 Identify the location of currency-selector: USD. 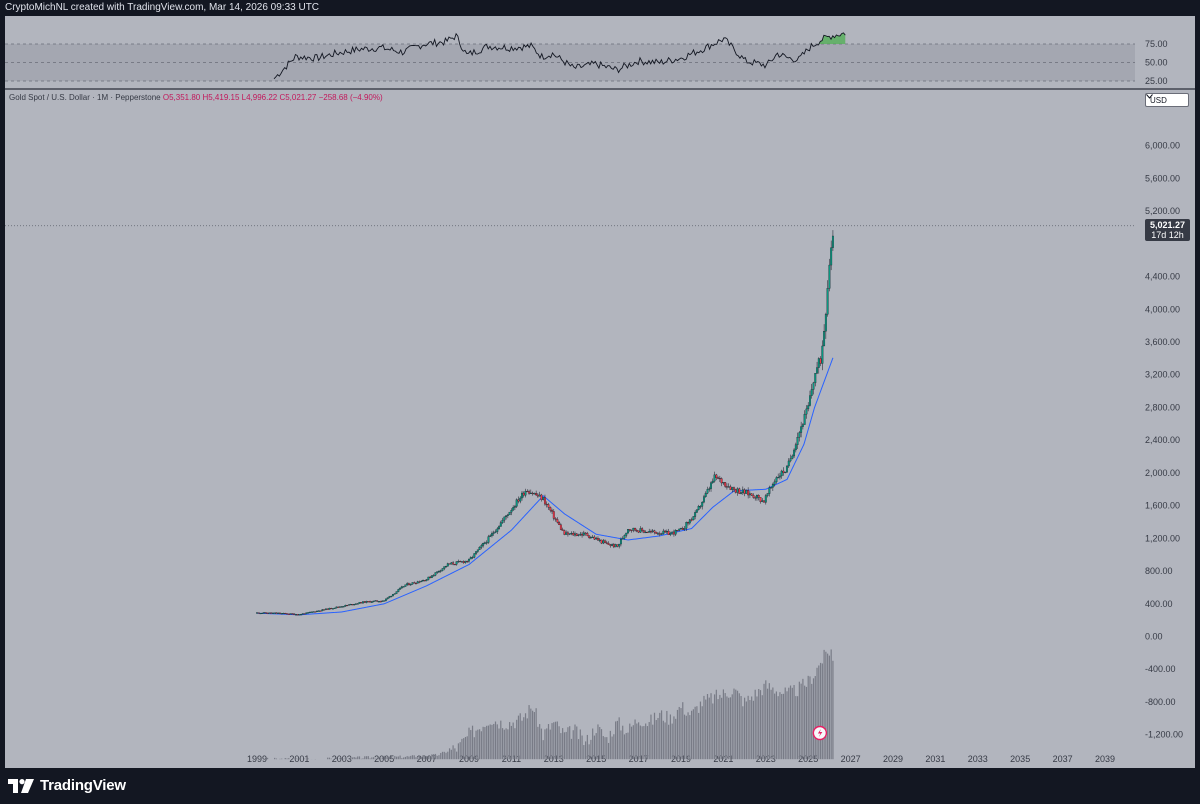
(1167, 100).